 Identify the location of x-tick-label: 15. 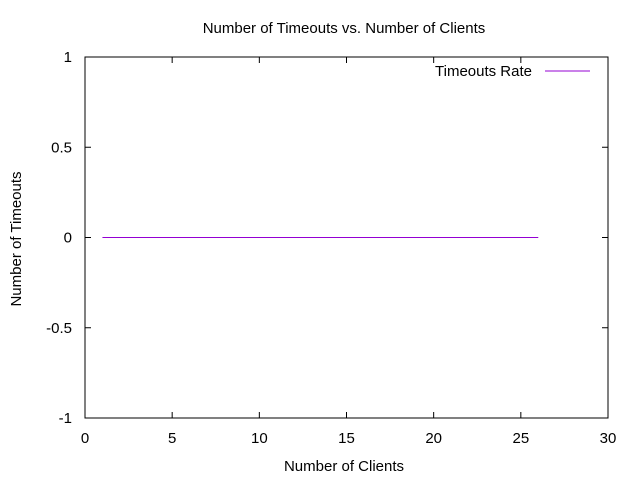
(346, 438).